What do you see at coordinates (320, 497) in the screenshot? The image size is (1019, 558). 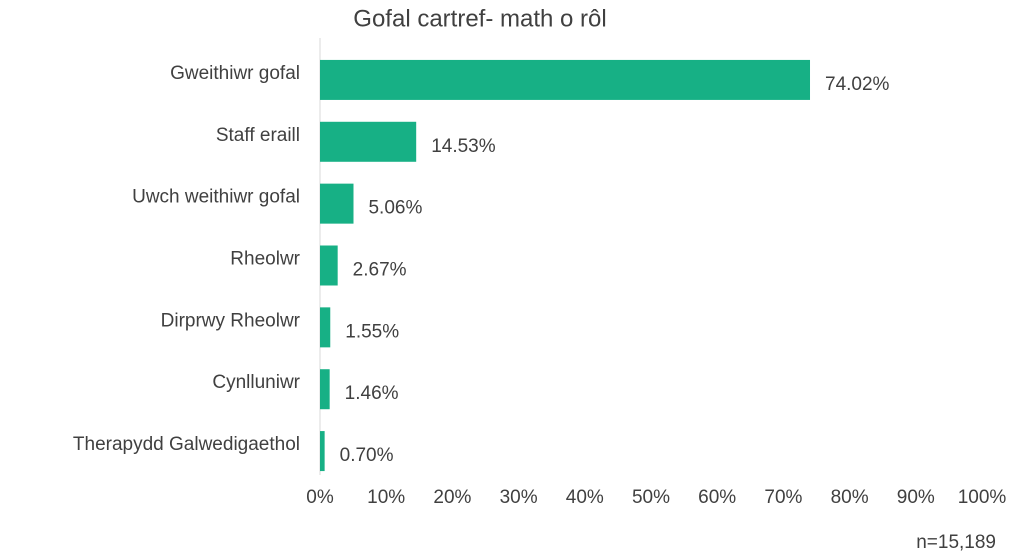 I see `x-tick-label: 0%` at bounding box center [320, 497].